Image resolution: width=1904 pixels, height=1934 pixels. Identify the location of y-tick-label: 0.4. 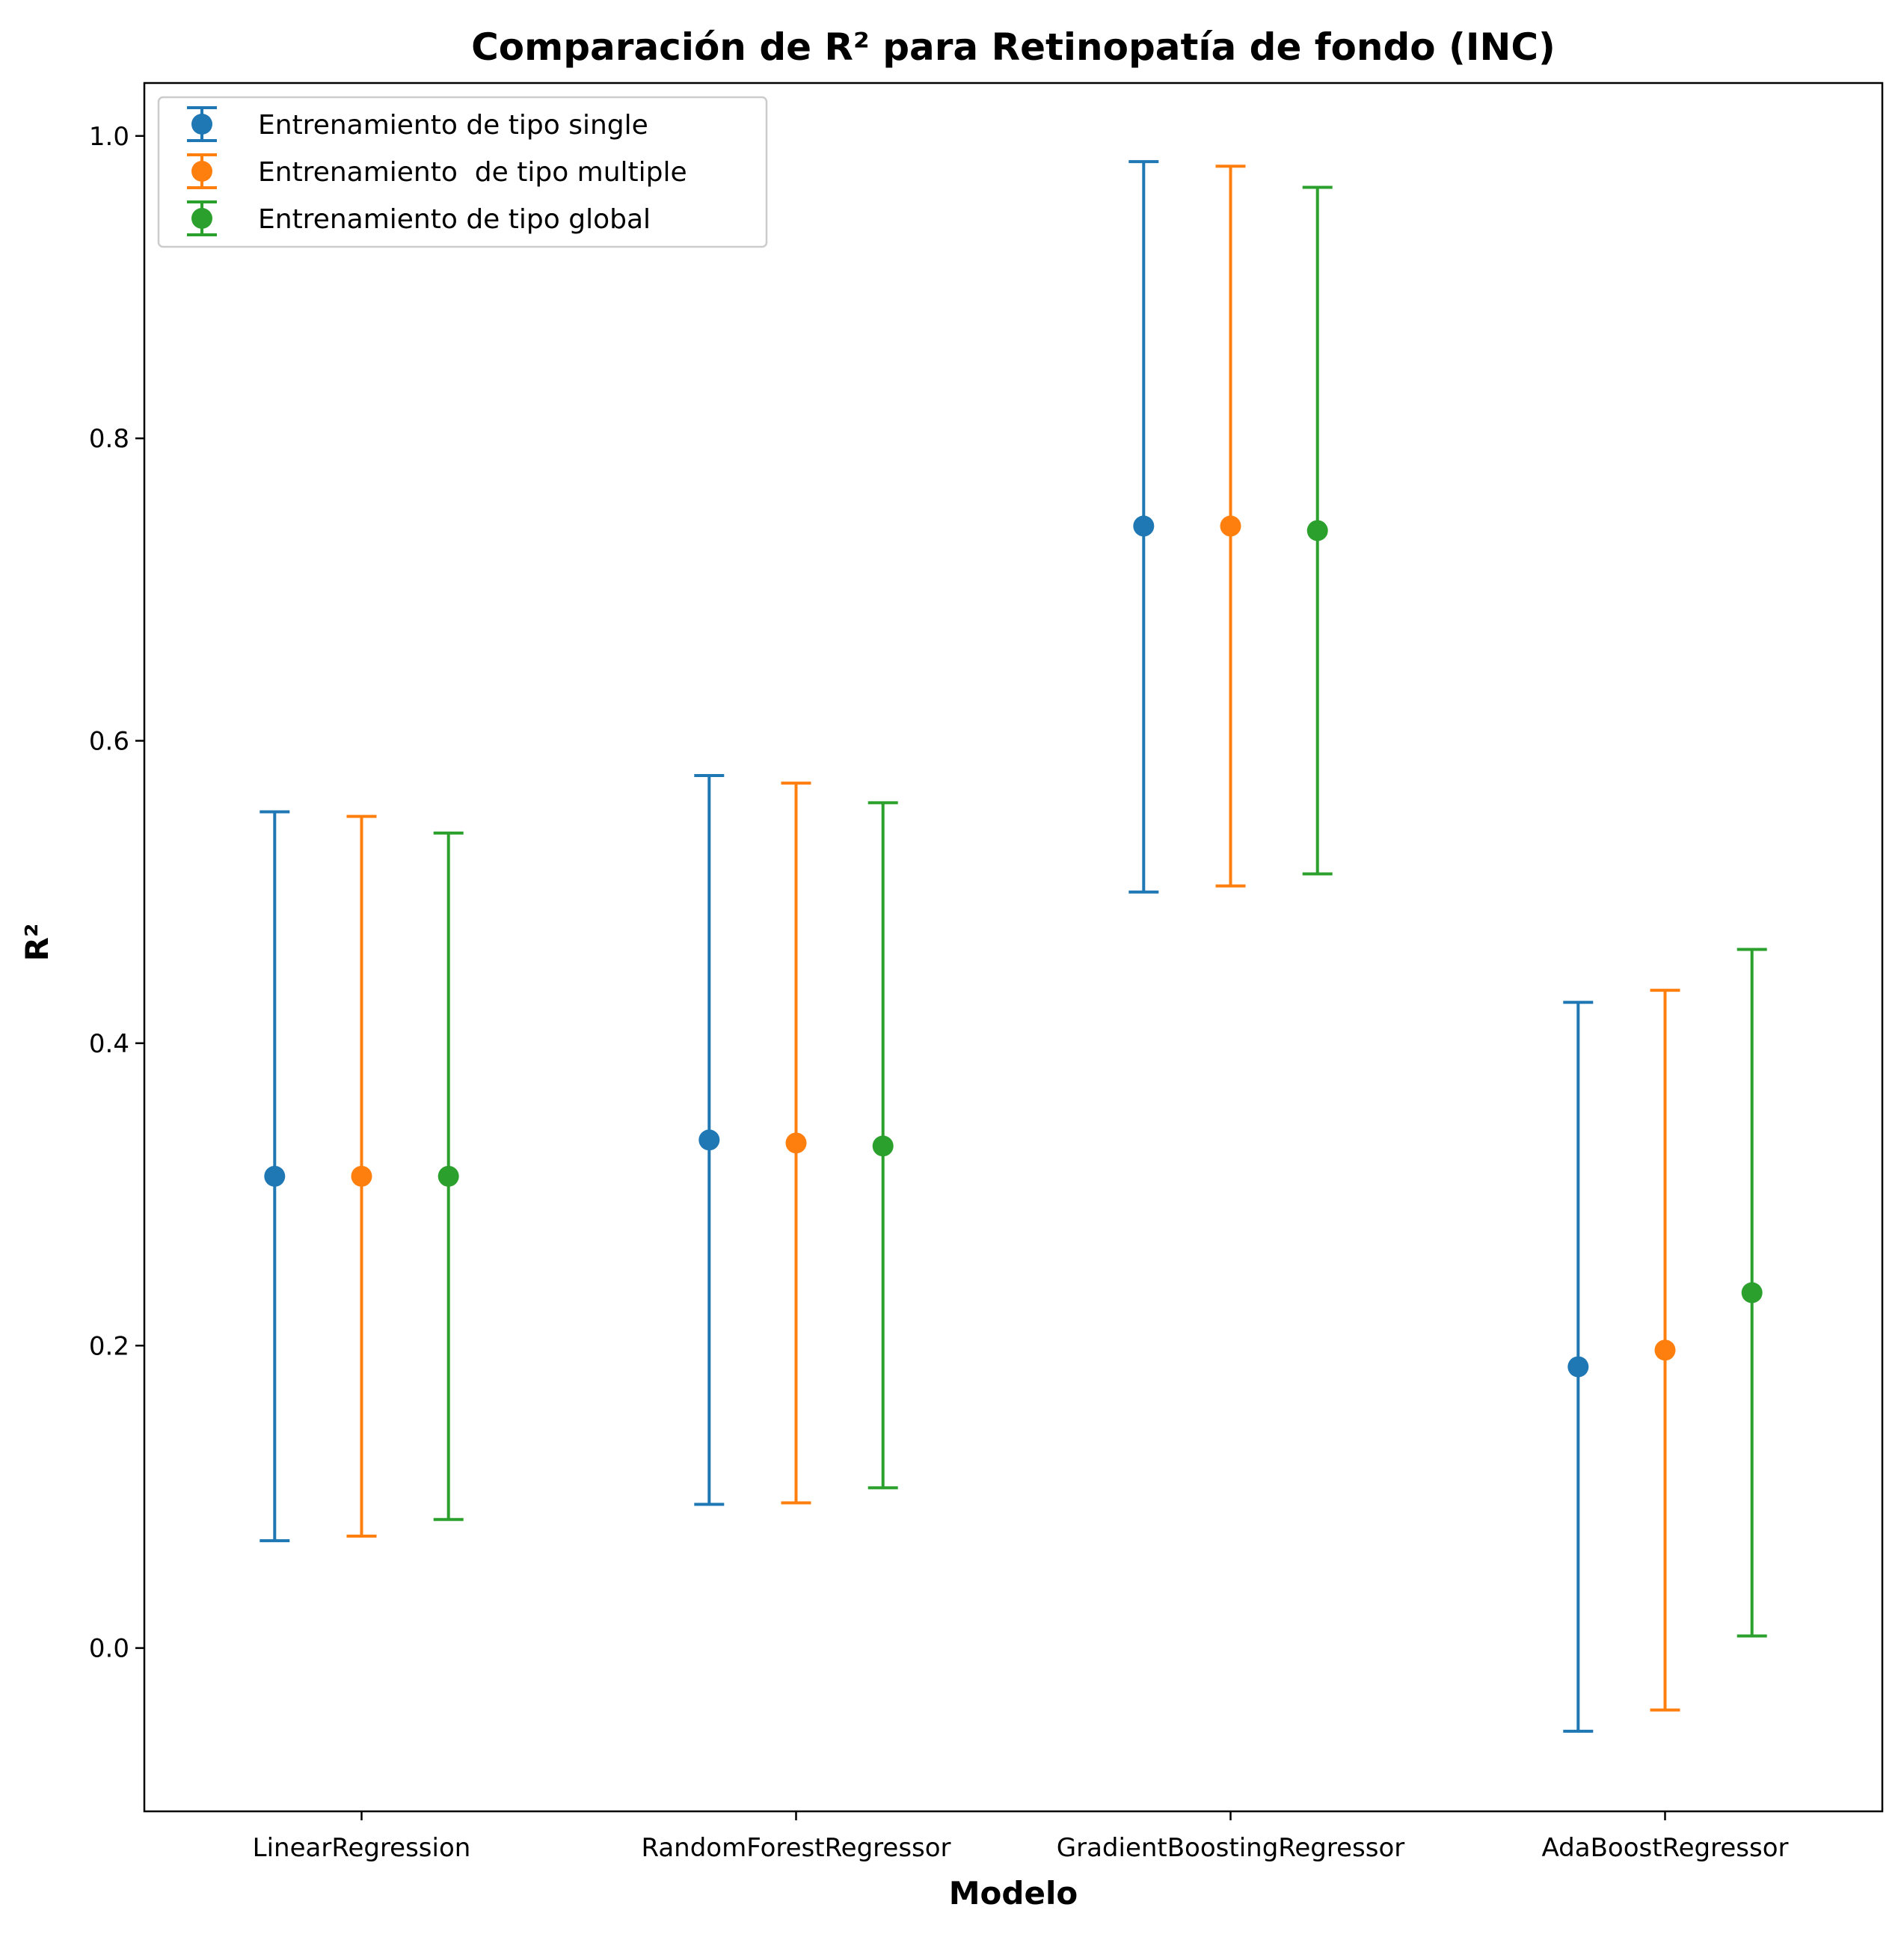
(109, 1044).